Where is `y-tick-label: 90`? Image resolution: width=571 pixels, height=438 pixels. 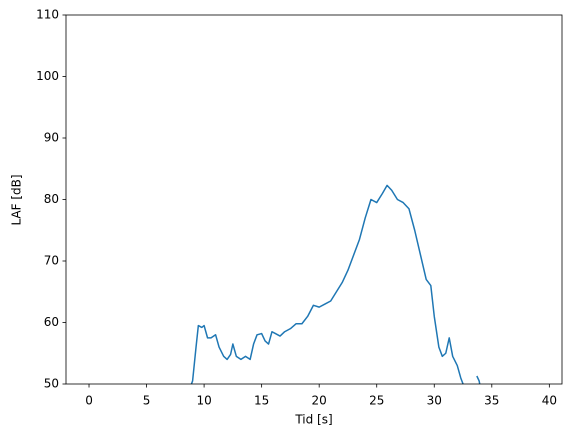
y-tick-label: 90 is located at coordinates (51, 138).